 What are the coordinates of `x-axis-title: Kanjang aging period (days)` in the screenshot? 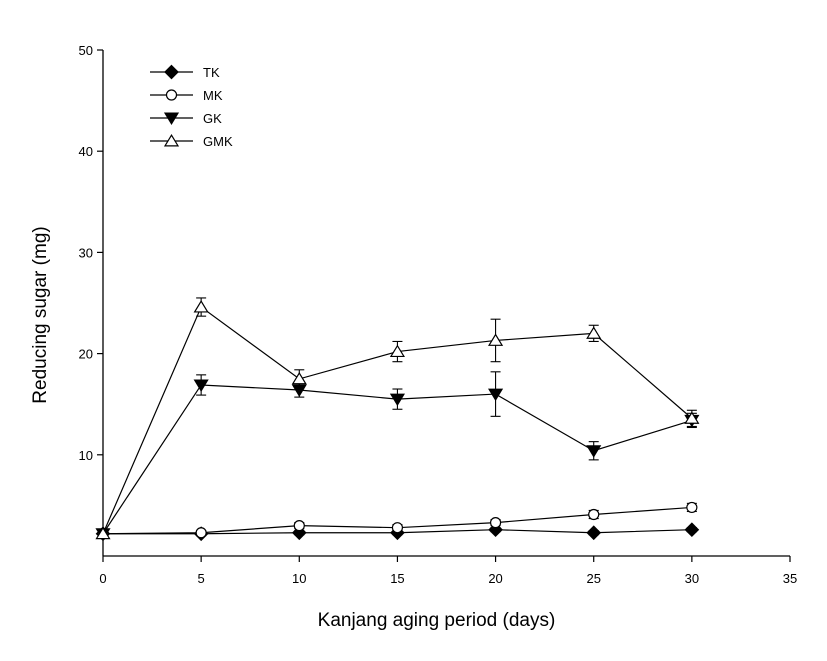 It's located at (437, 620).